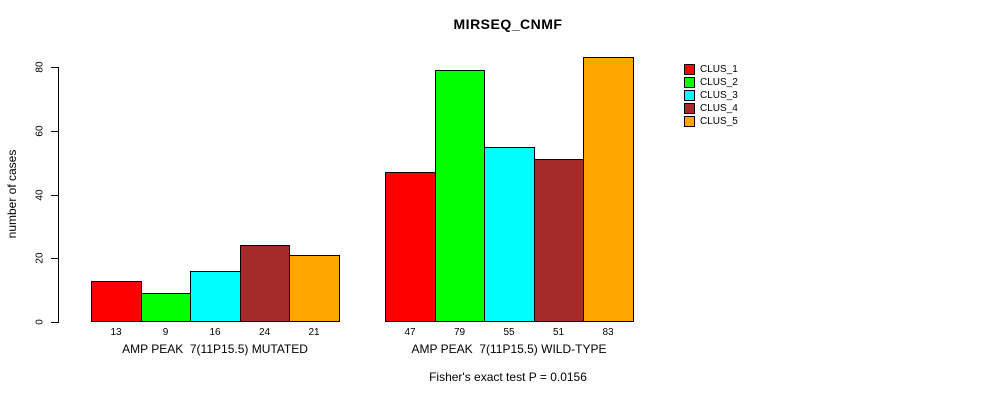  What do you see at coordinates (40, 131) in the screenshot?
I see `y-axis-tick-label: 60` at bounding box center [40, 131].